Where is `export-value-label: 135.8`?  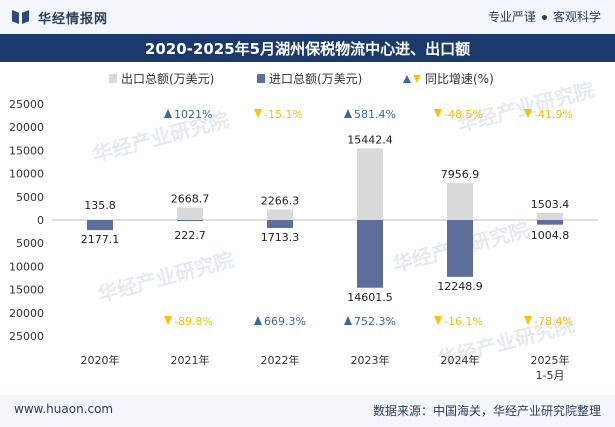
export-value-label: 135.8 is located at coordinates (100, 205).